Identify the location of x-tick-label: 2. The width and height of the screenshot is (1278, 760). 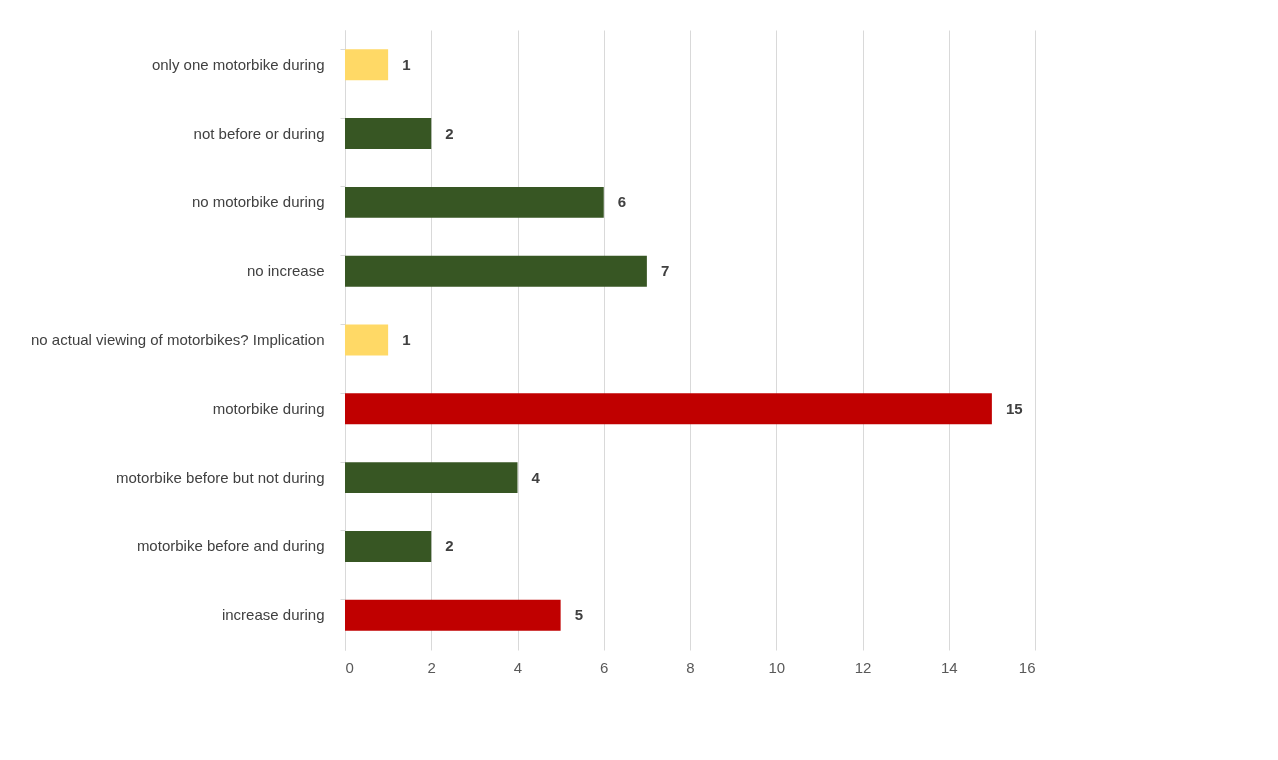
(431, 667).